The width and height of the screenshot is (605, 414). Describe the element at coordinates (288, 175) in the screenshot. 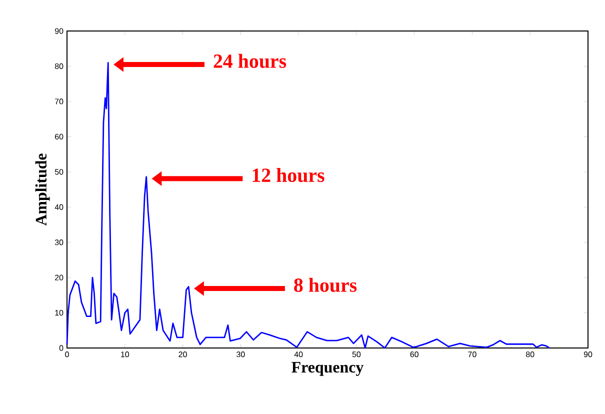

I see `annotation: 12 hours` at that location.